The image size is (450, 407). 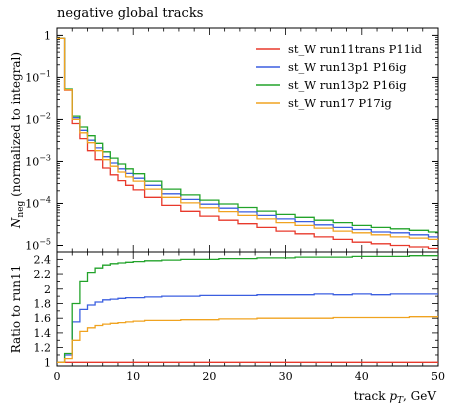 What do you see at coordinates (43, 348) in the screenshot?
I see `ratio-y-tick-label: 1.2` at bounding box center [43, 348].